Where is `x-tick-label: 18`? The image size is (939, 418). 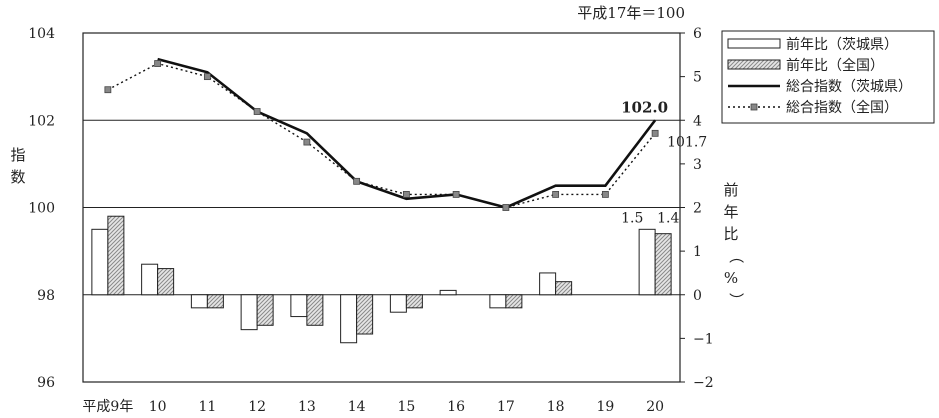
x-tick-label: 18 is located at coordinates (556, 407).